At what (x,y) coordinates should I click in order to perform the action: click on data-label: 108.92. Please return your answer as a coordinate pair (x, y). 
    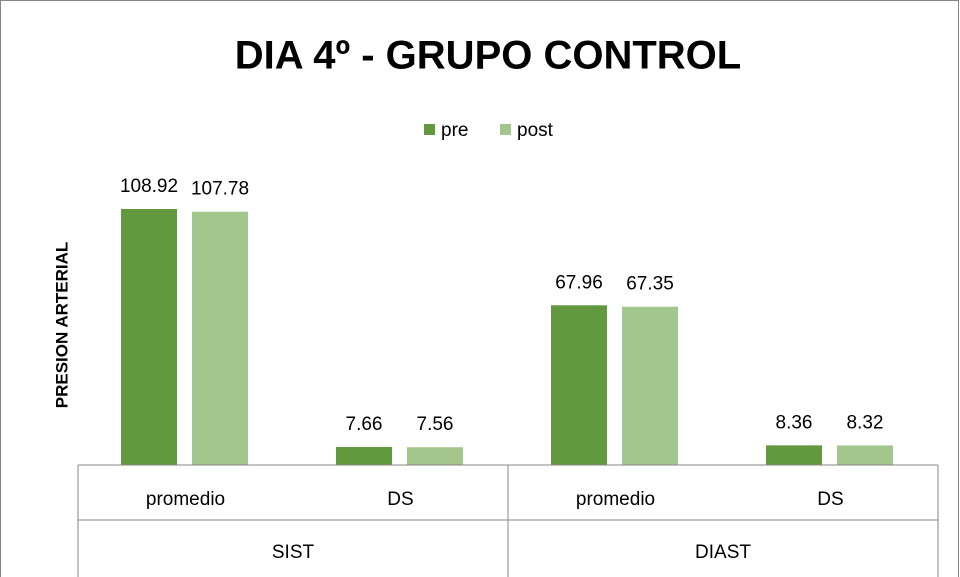
    Looking at the image, I should click on (149, 186).